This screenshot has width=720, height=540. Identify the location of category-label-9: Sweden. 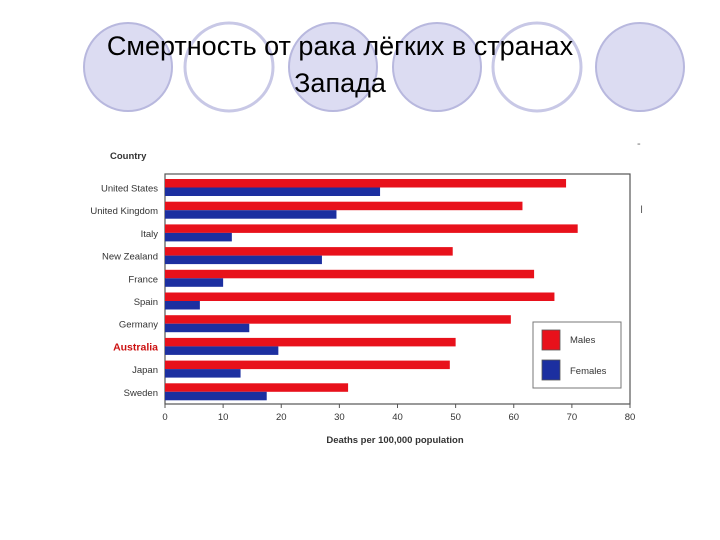
(141, 393).